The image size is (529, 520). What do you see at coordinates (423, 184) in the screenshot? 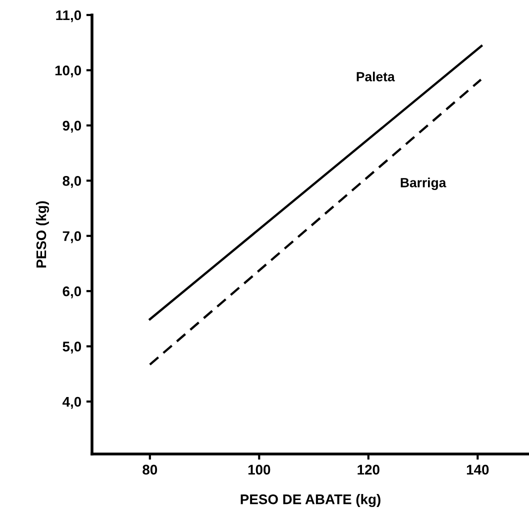
I see `series-label: Barriga` at bounding box center [423, 184].